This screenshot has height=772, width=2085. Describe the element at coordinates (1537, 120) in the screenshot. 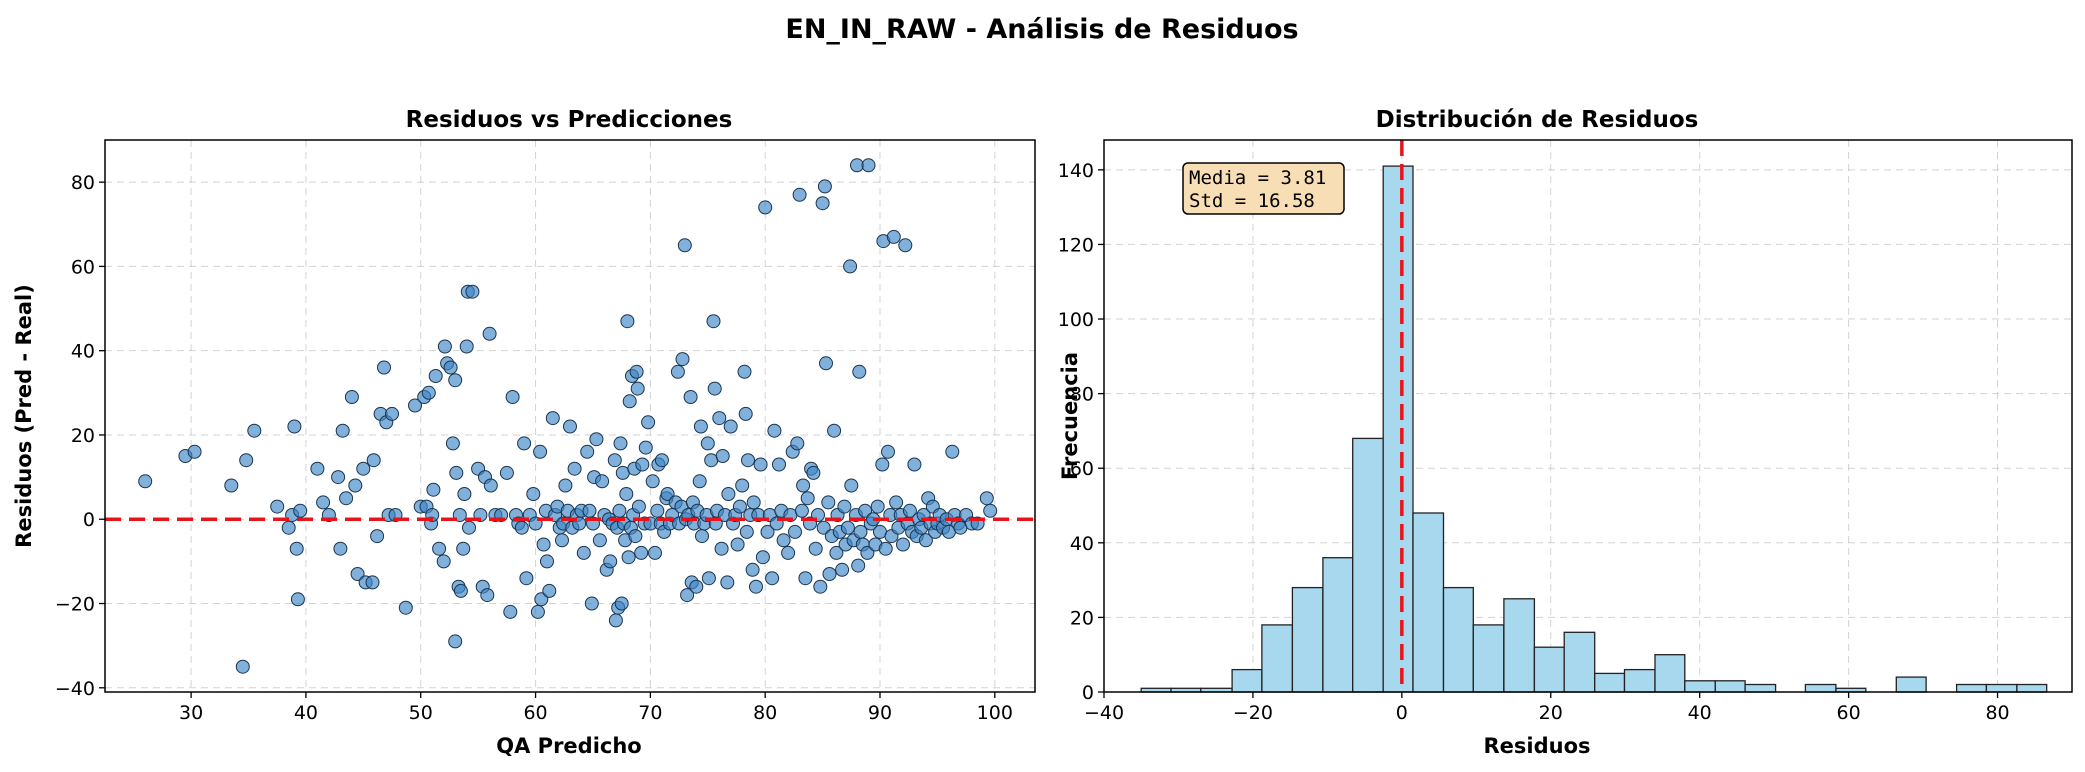

I see `histogram-title: Distribución de Residuos` at that location.